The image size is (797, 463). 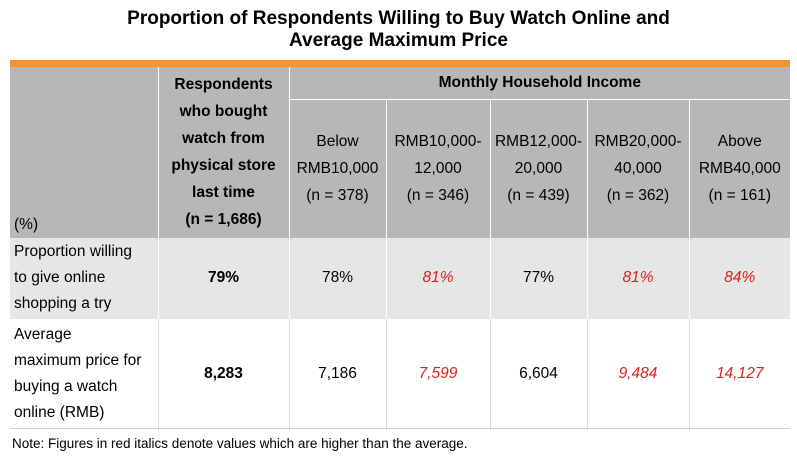 What do you see at coordinates (223, 85) in the screenshot?
I see `respondents-header-line: Respondents` at bounding box center [223, 85].